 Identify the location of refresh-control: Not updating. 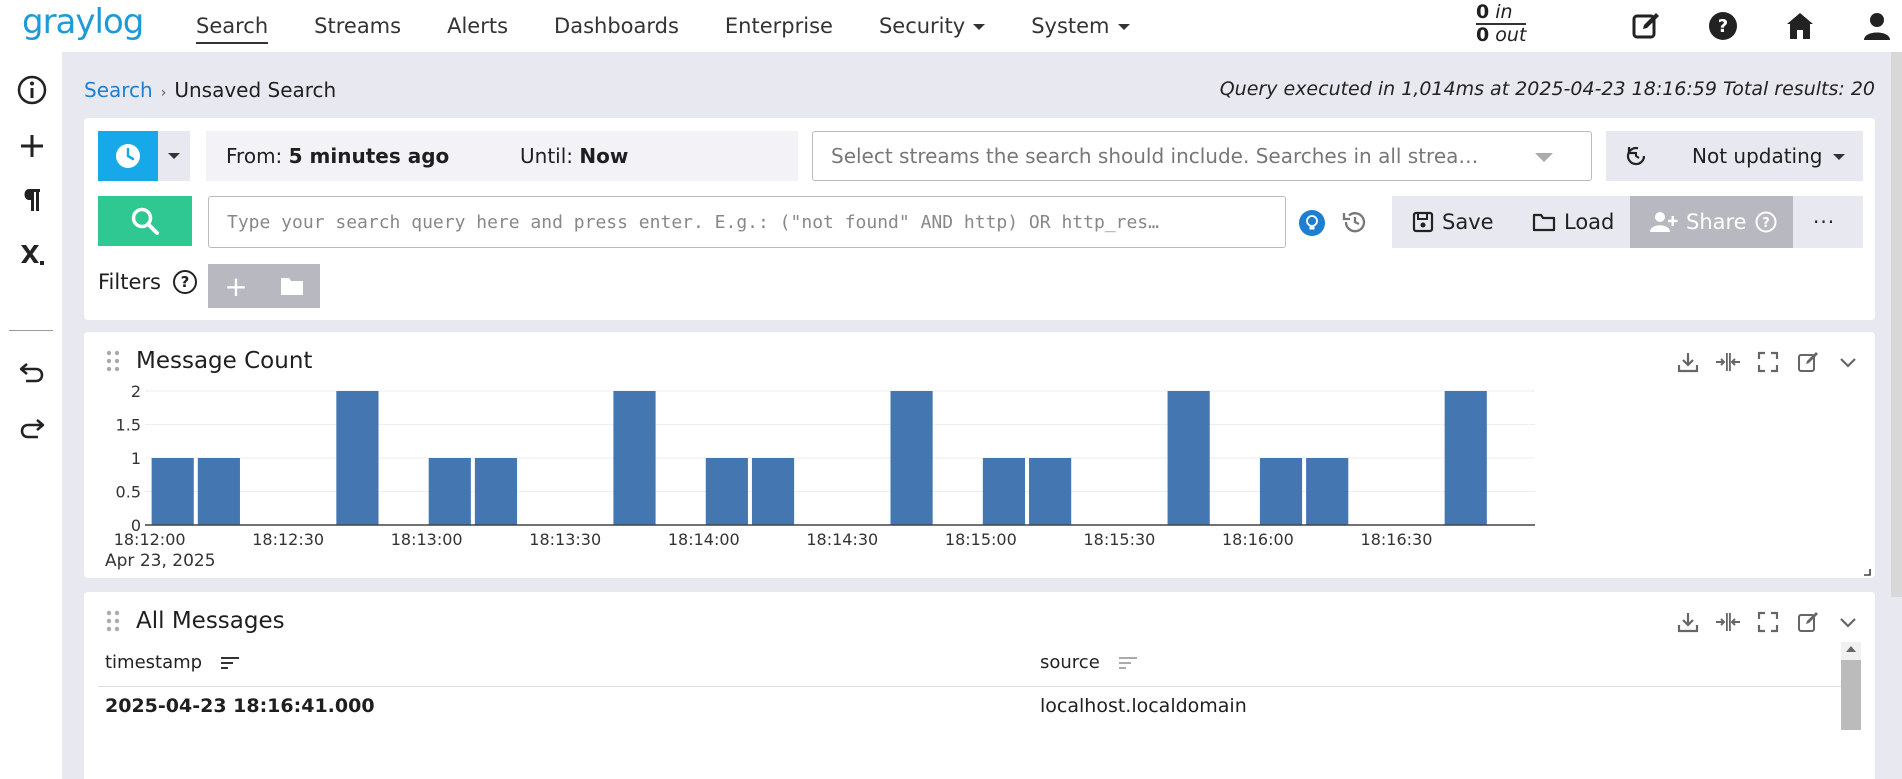
(1734, 156).